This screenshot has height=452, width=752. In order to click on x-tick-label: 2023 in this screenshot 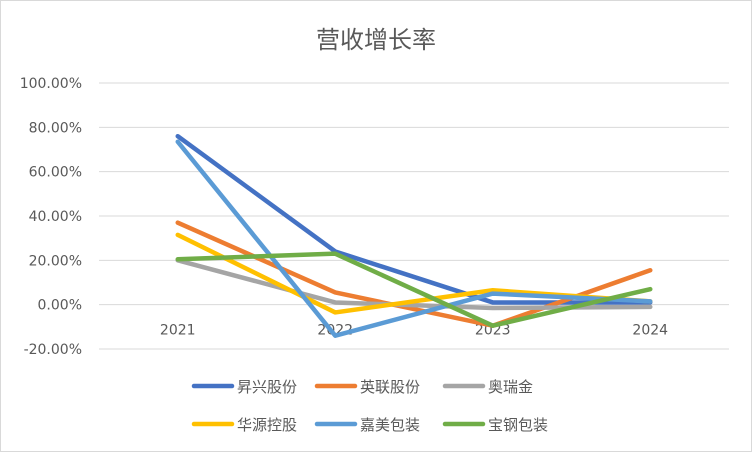, I will do `click(493, 331)`.